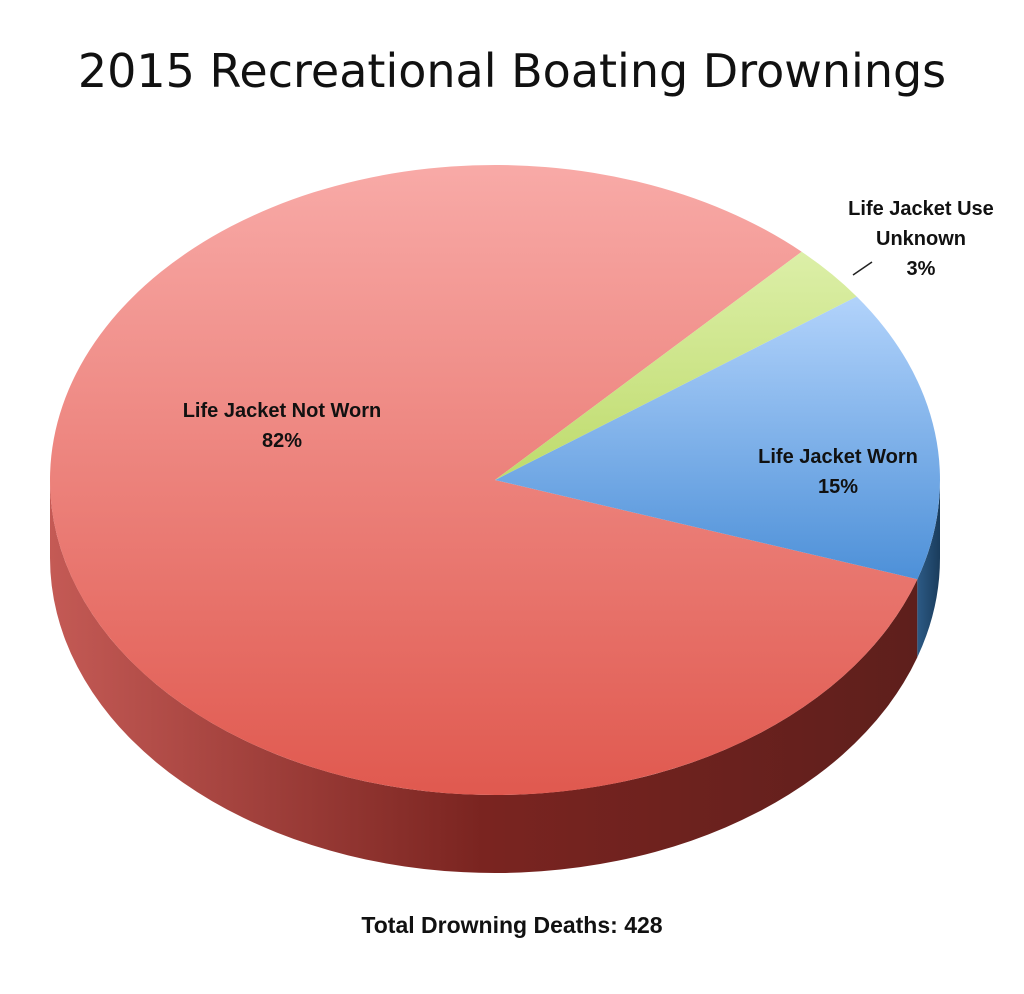  What do you see at coordinates (282, 426) in the screenshot?
I see `slice-label-not-worn: Life Jacket Not Worn 82%` at bounding box center [282, 426].